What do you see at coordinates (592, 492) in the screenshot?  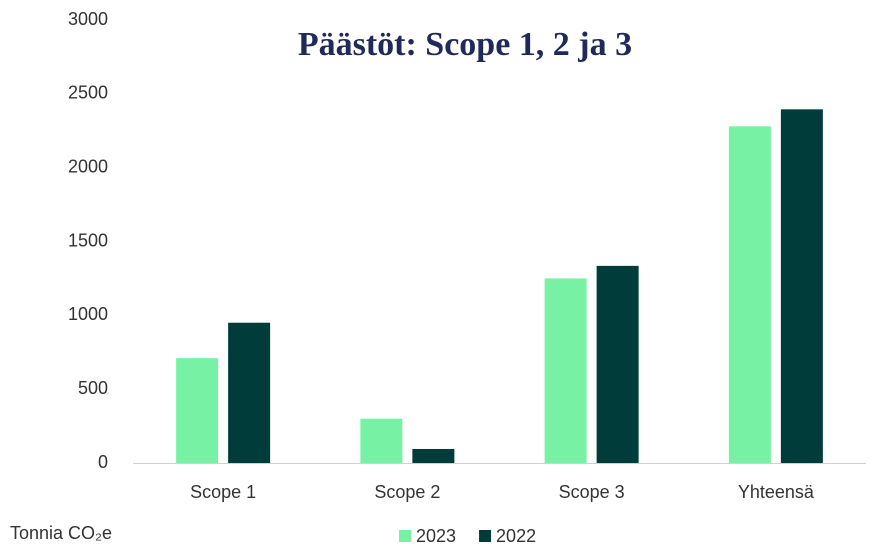 I see `x-tick-label: Scope 3` at bounding box center [592, 492].